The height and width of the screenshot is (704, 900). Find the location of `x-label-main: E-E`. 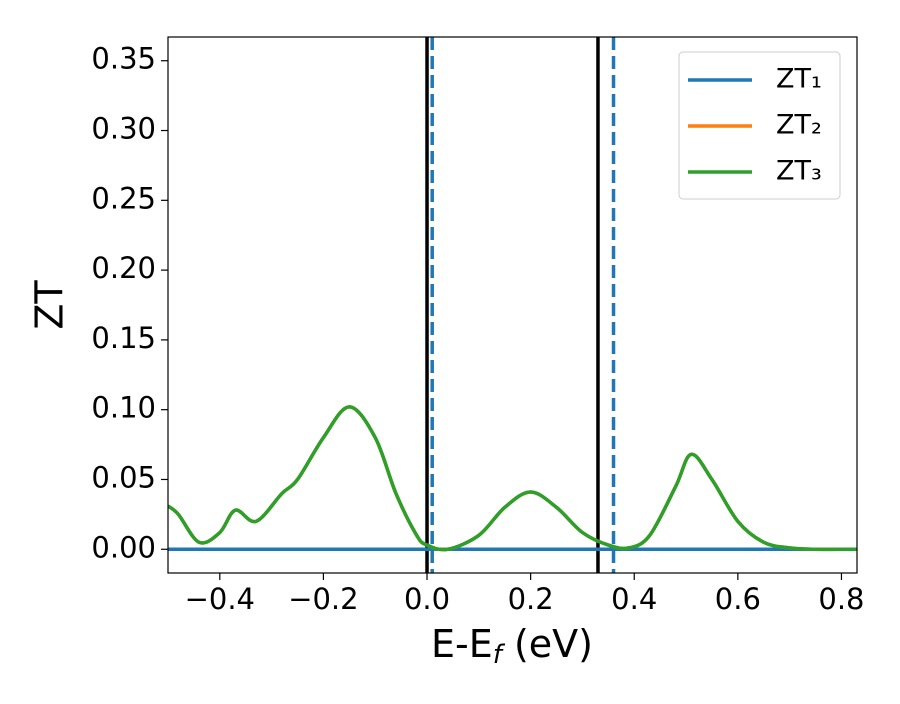

x-label-main: E-E is located at coordinates (462, 644).